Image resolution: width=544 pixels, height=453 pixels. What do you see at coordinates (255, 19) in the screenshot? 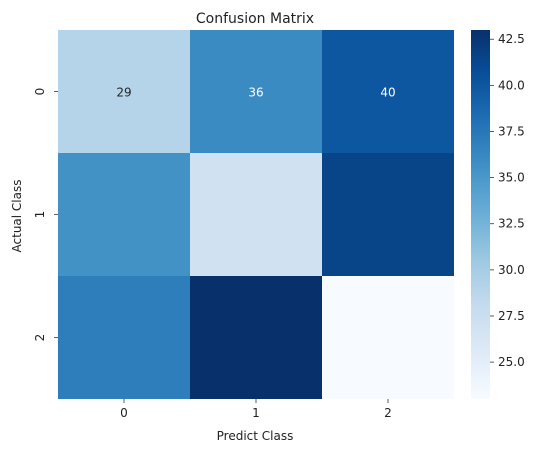
I see `chart-title: Confusion Matrix` at bounding box center [255, 19].